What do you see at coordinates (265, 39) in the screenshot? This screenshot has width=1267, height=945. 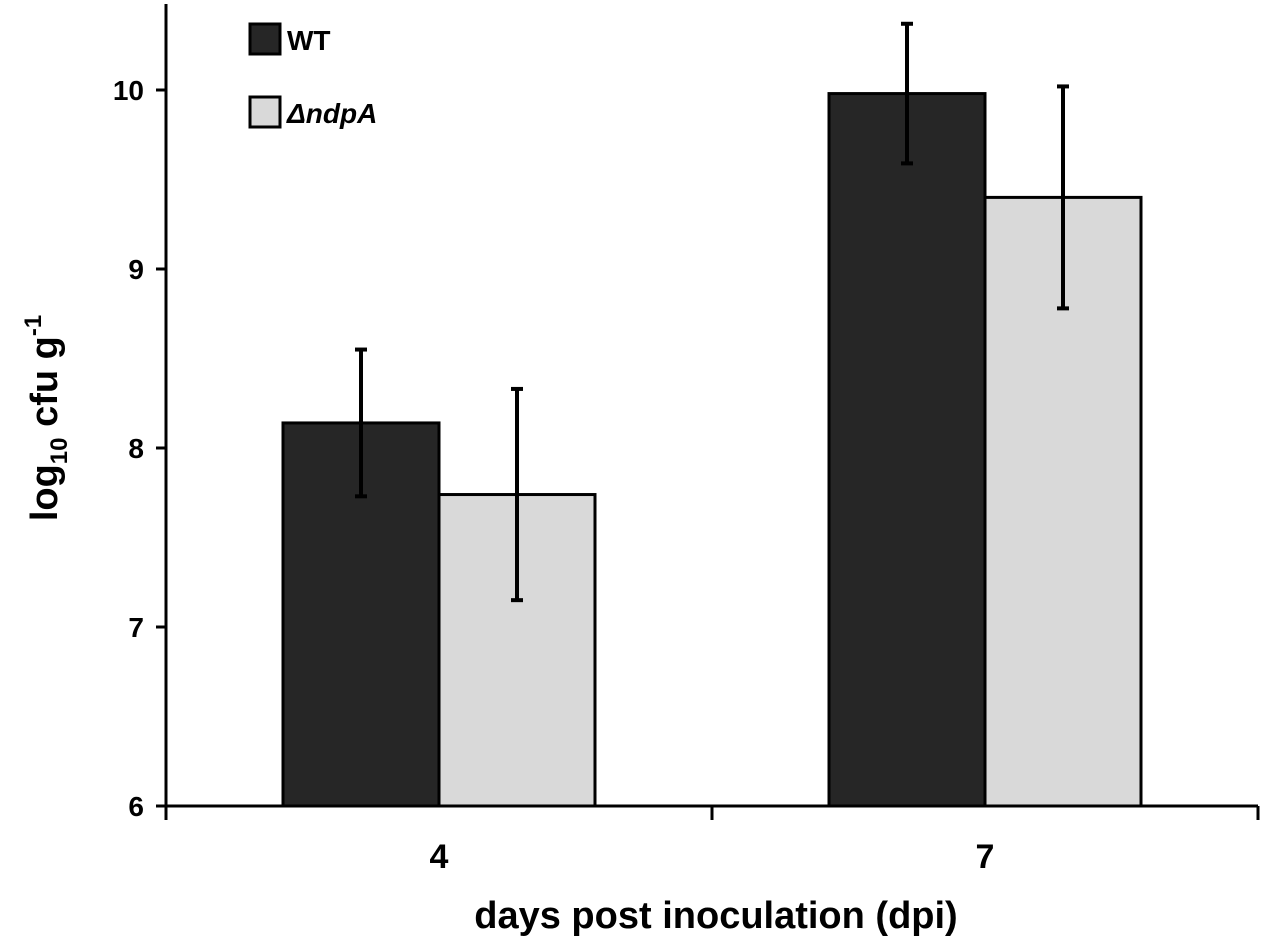 I see `legend-swatch-wt` at bounding box center [265, 39].